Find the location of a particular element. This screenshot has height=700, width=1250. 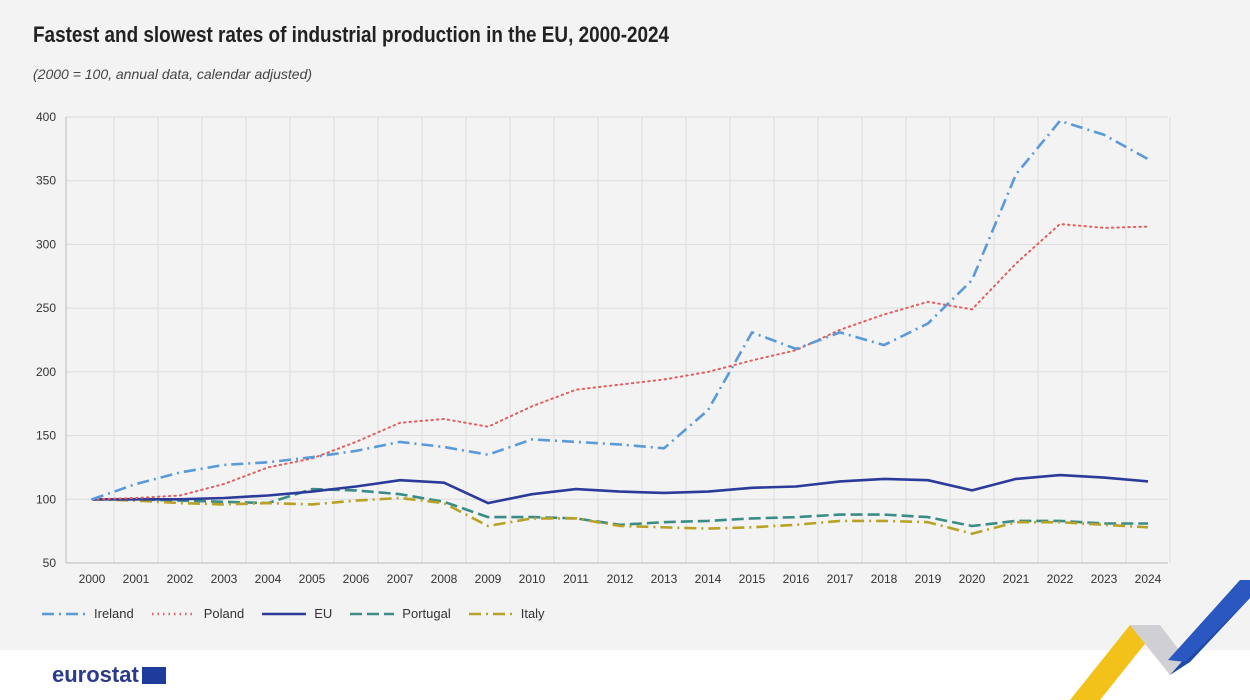

x-tick-label: 2003 is located at coordinates (224, 579).